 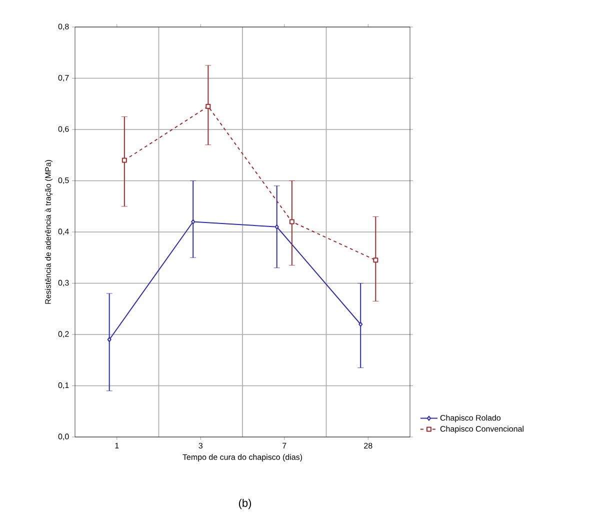 What do you see at coordinates (470, 418) in the screenshot?
I see `legend-label: Chapisco Rolado` at bounding box center [470, 418].